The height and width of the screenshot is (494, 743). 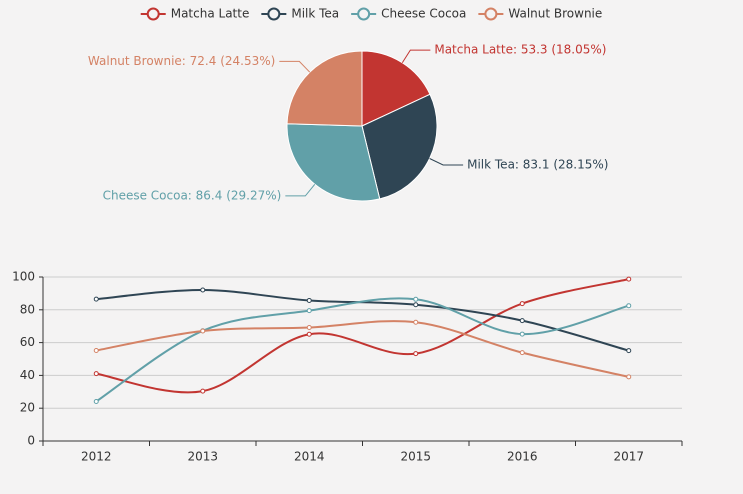 What do you see at coordinates (27, 342) in the screenshot?
I see `y-tick-label: 60` at bounding box center [27, 342].